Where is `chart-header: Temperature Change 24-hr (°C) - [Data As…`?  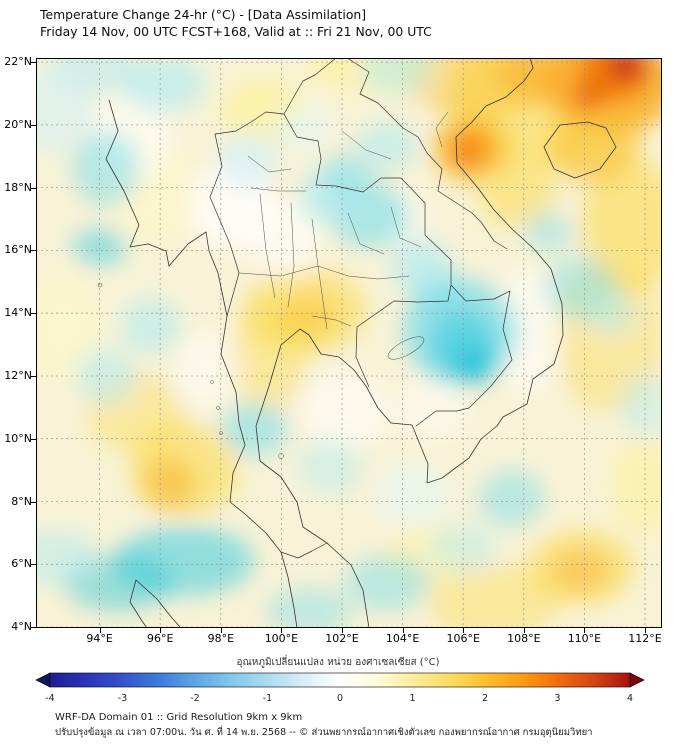
chart-header: Temperature Change 24-hr (°C) - [Data As… is located at coordinates (236, 23).